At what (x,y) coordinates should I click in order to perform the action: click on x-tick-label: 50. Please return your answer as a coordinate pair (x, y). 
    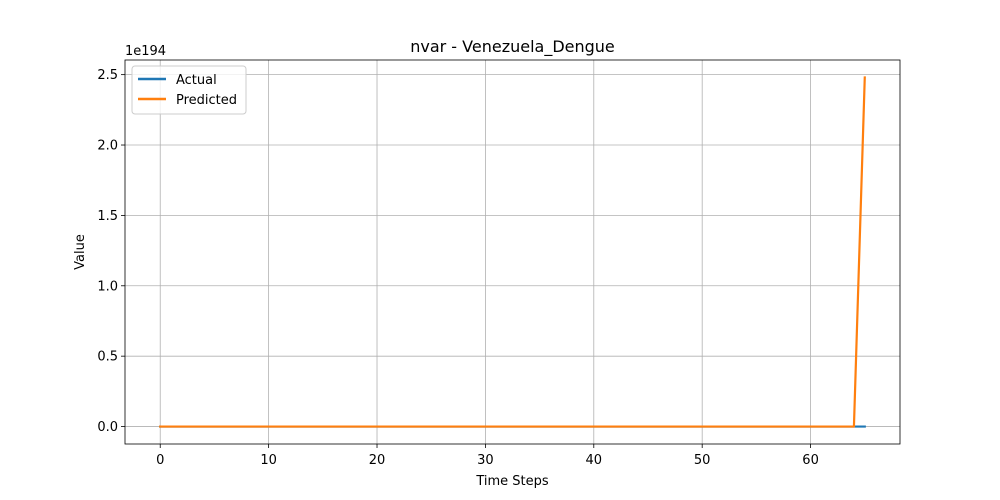
    Looking at the image, I should click on (702, 460).